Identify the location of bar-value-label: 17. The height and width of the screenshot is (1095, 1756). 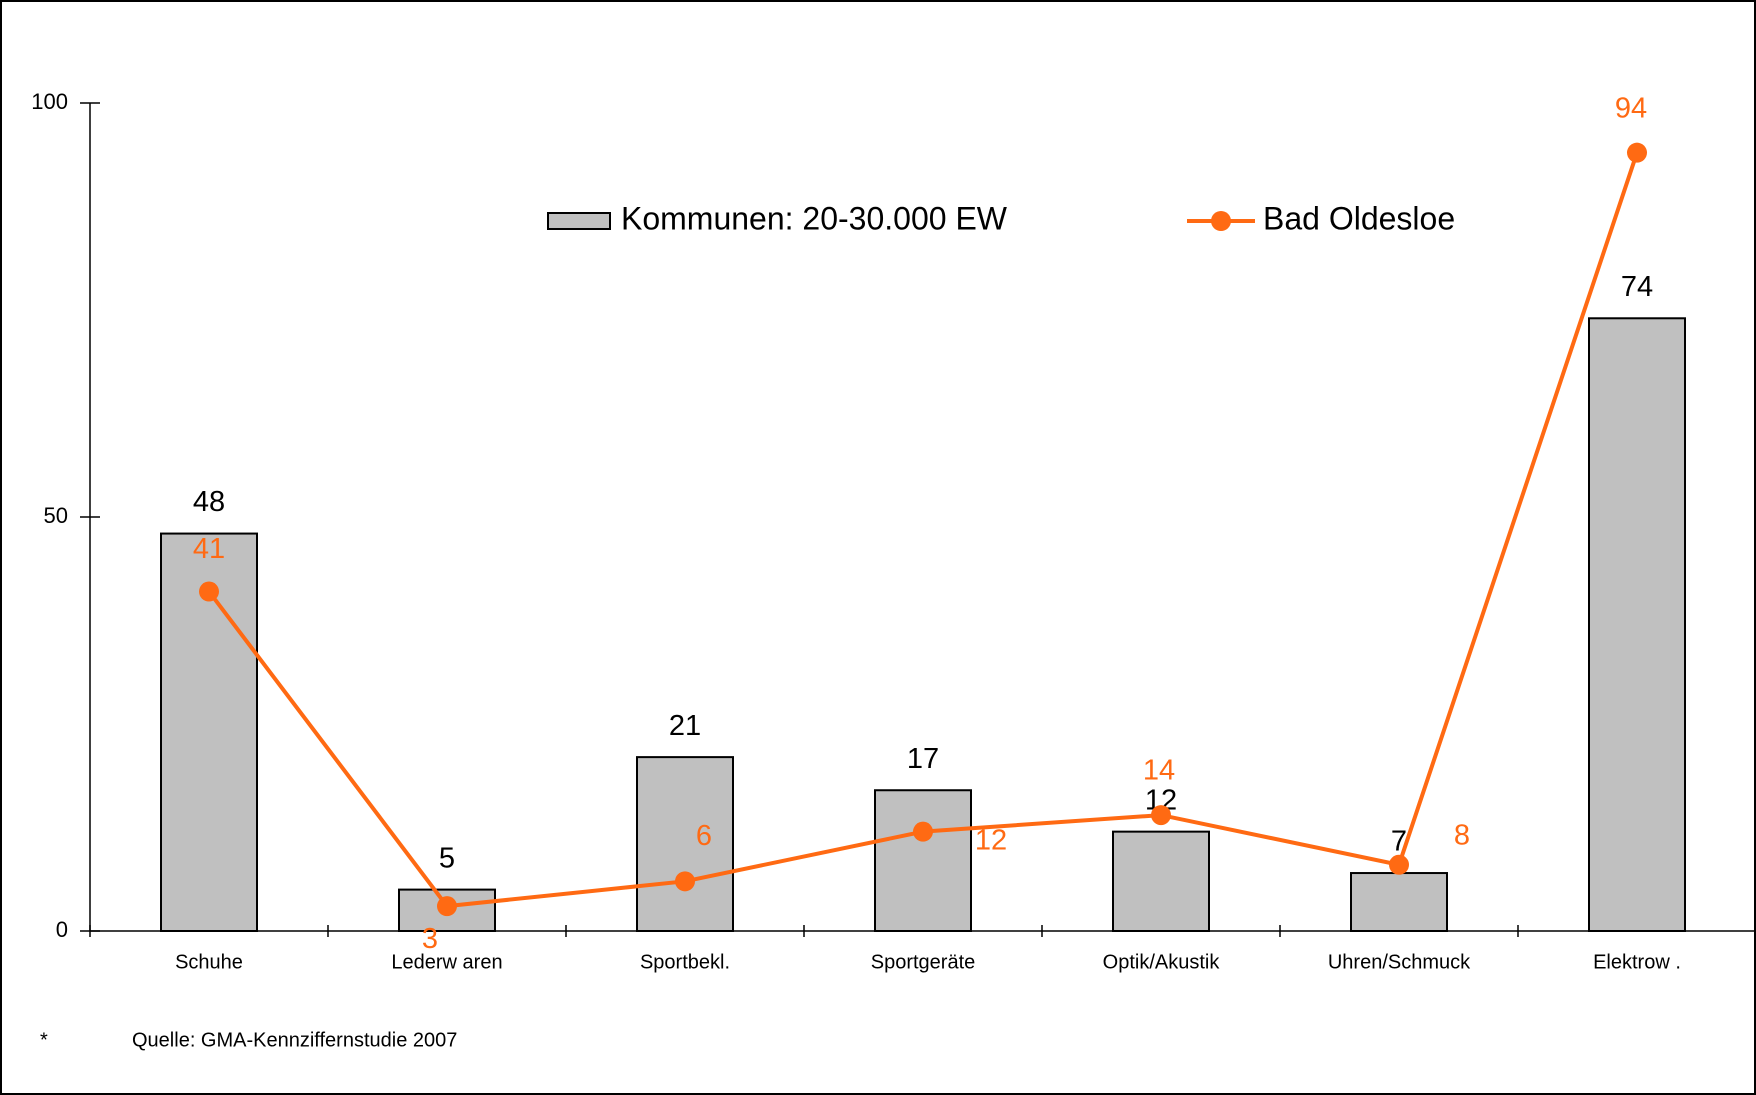
(923, 759).